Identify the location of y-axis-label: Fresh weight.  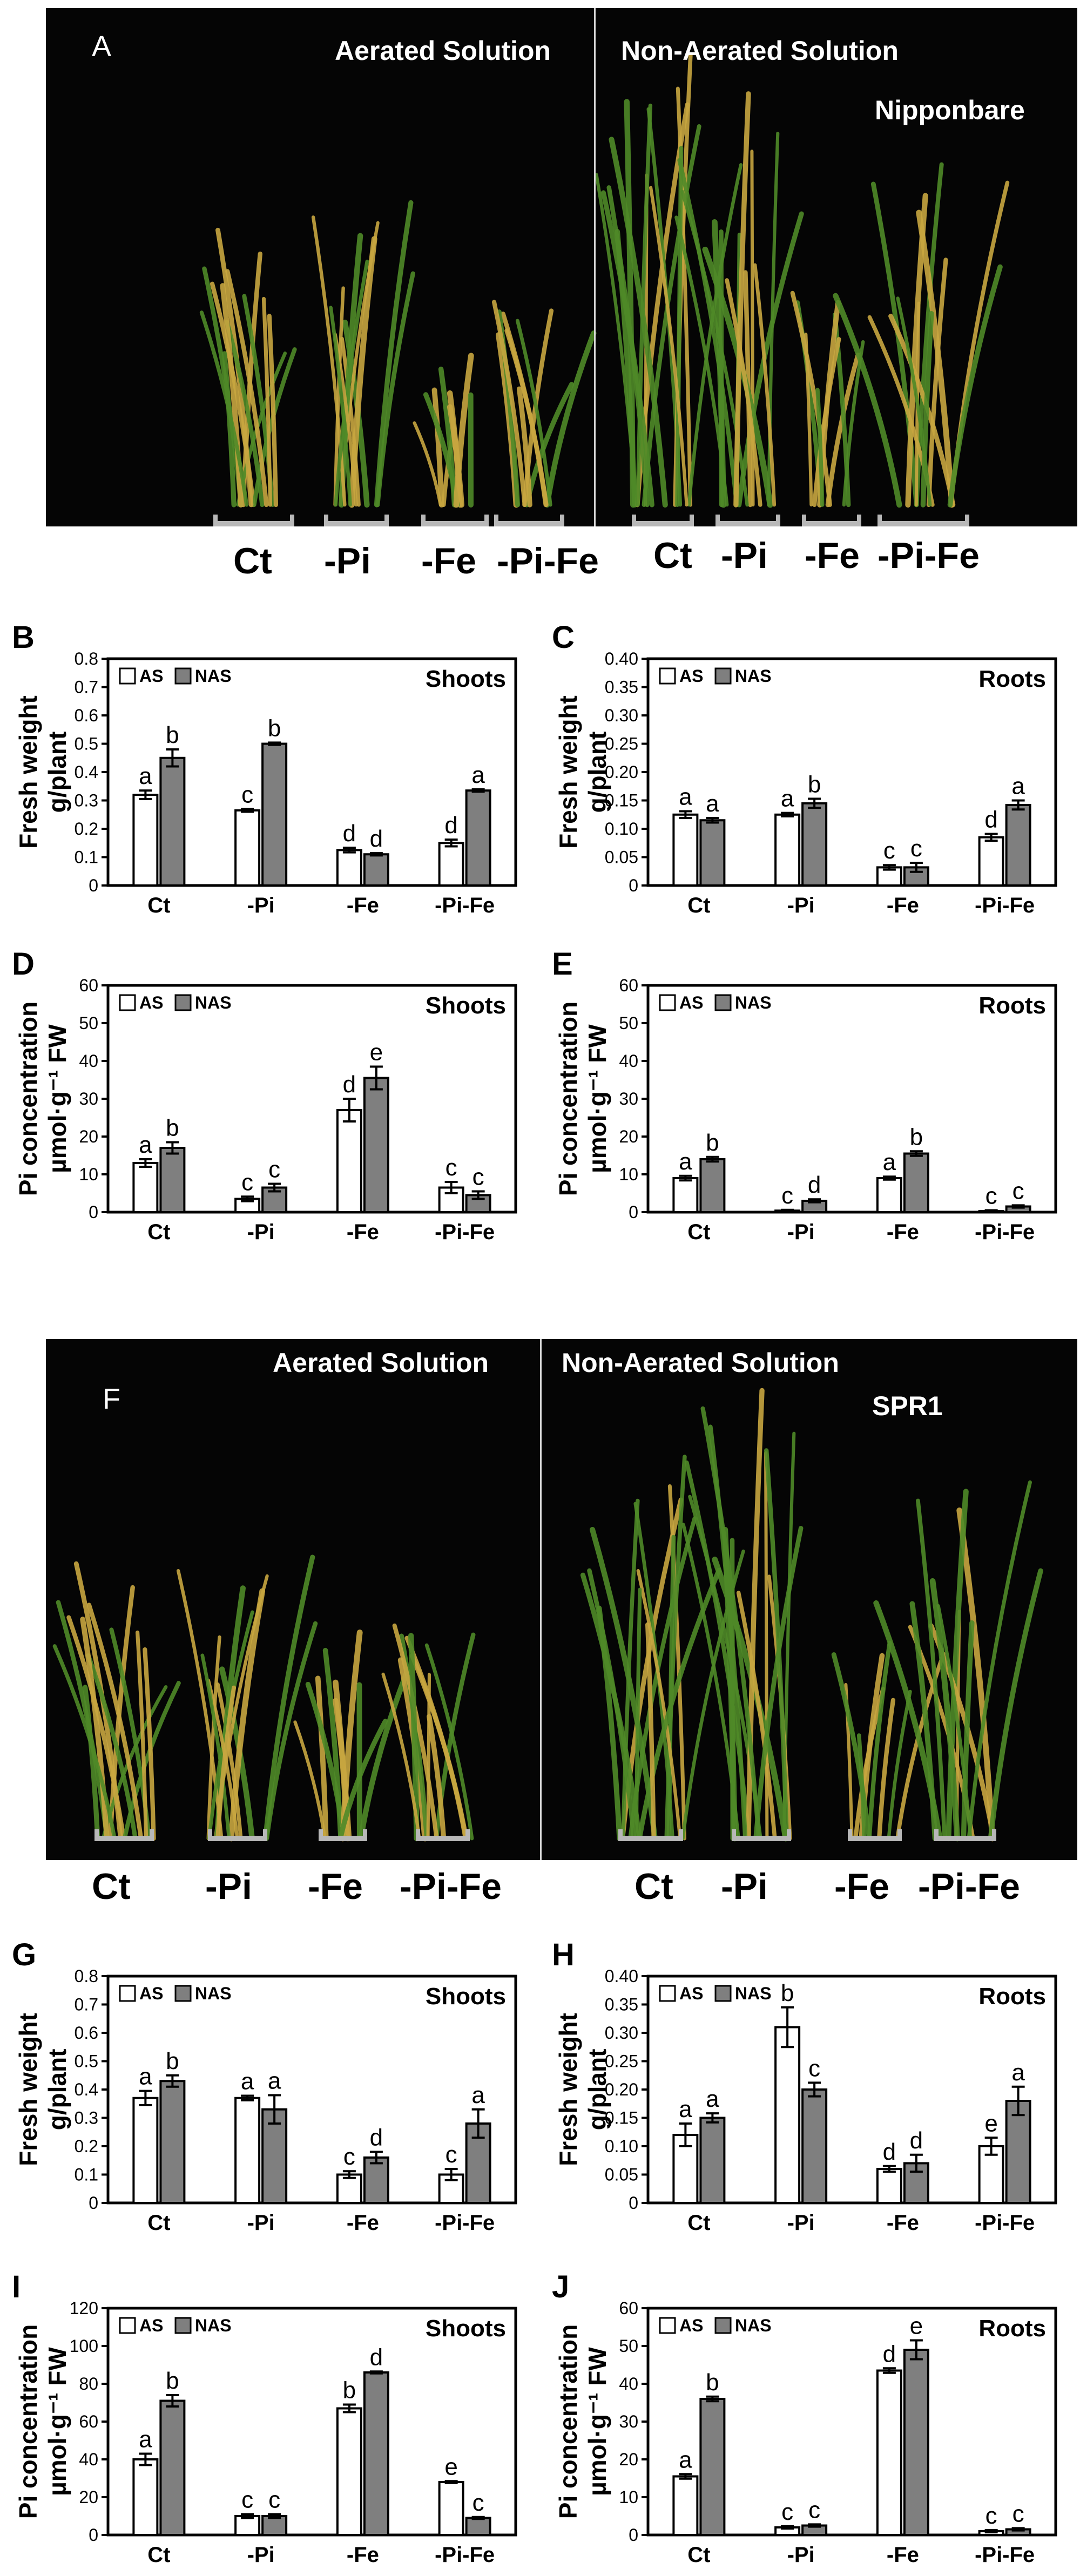
(568, 2090).